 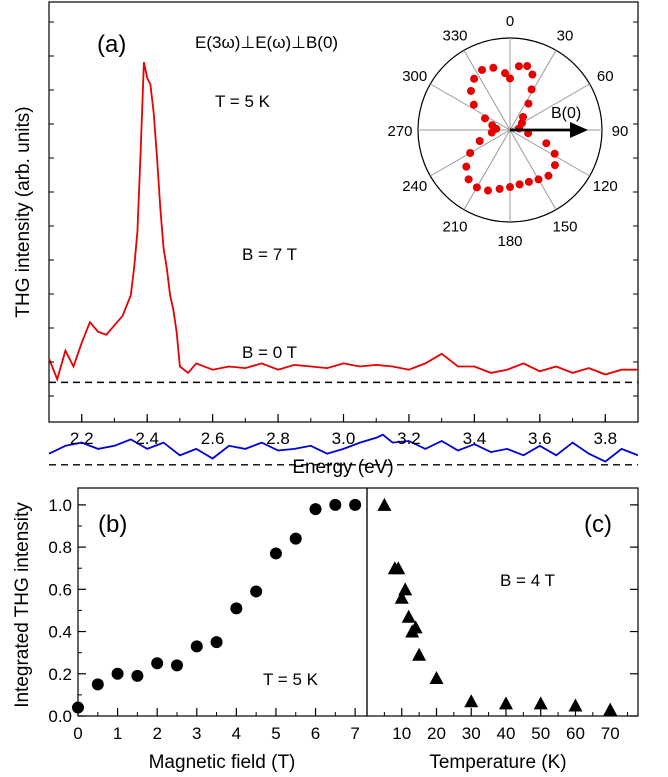 What do you see at coordinates (111, 44) in the screenshot?
I see `panel-a-label: (a)` at bounding box center [111, 44].